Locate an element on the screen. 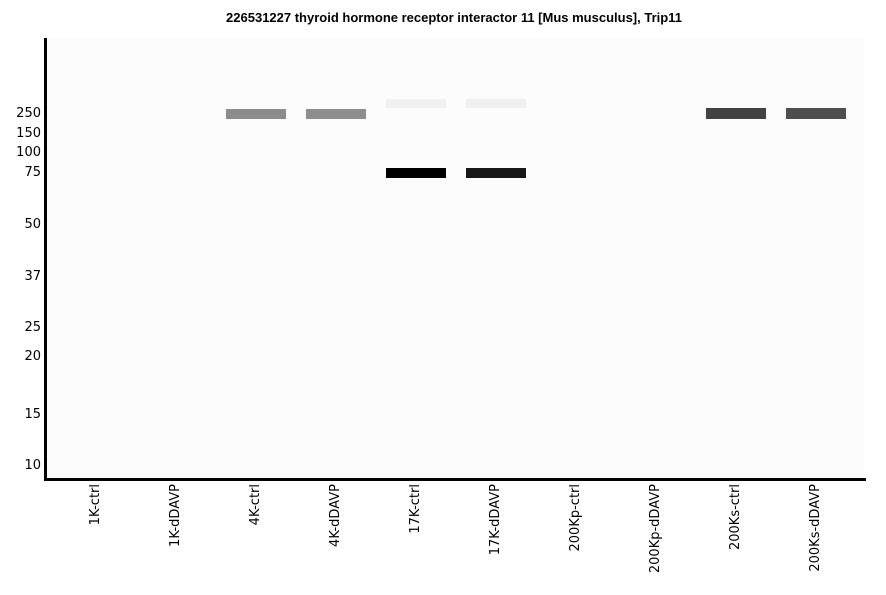 This screenshot has width=886, height=595. y-tick-label-250: 250 is located at coordinates (28, 113).